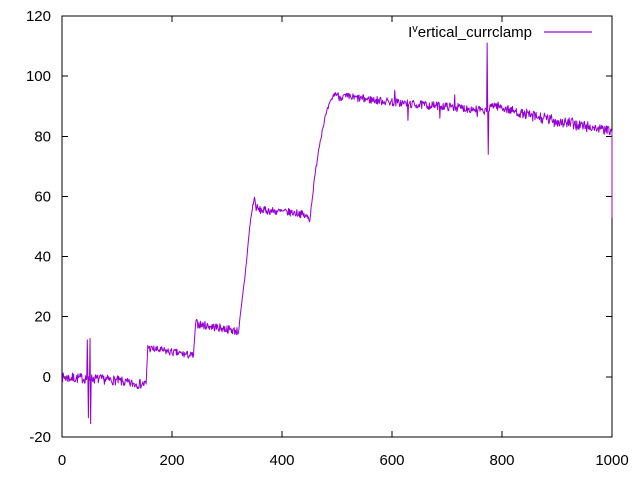 This screenshot has width=640, height=480. Describe the element at coordinates (391, 460) in the screenshot. I see `x-tick-label: 600` at that location.